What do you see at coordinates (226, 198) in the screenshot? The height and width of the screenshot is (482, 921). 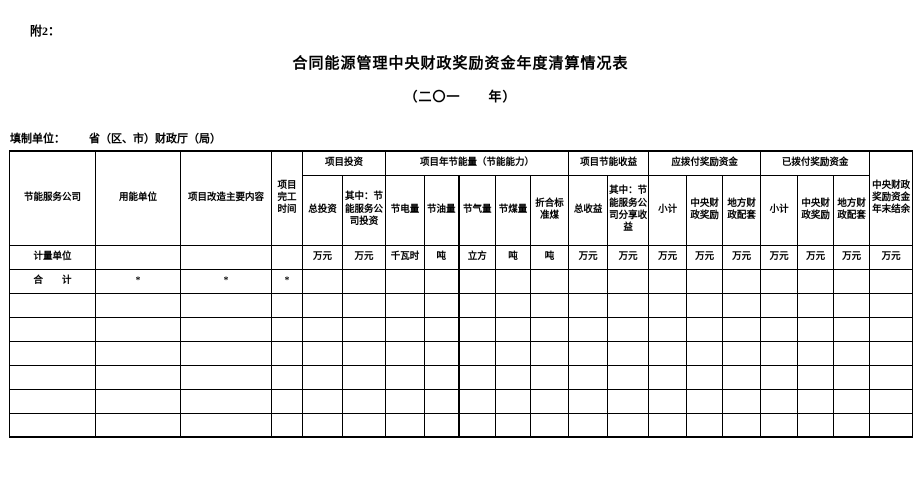 I see `header-cell-project-content: 项目改造主要内容` at bounding box center [226, 198].